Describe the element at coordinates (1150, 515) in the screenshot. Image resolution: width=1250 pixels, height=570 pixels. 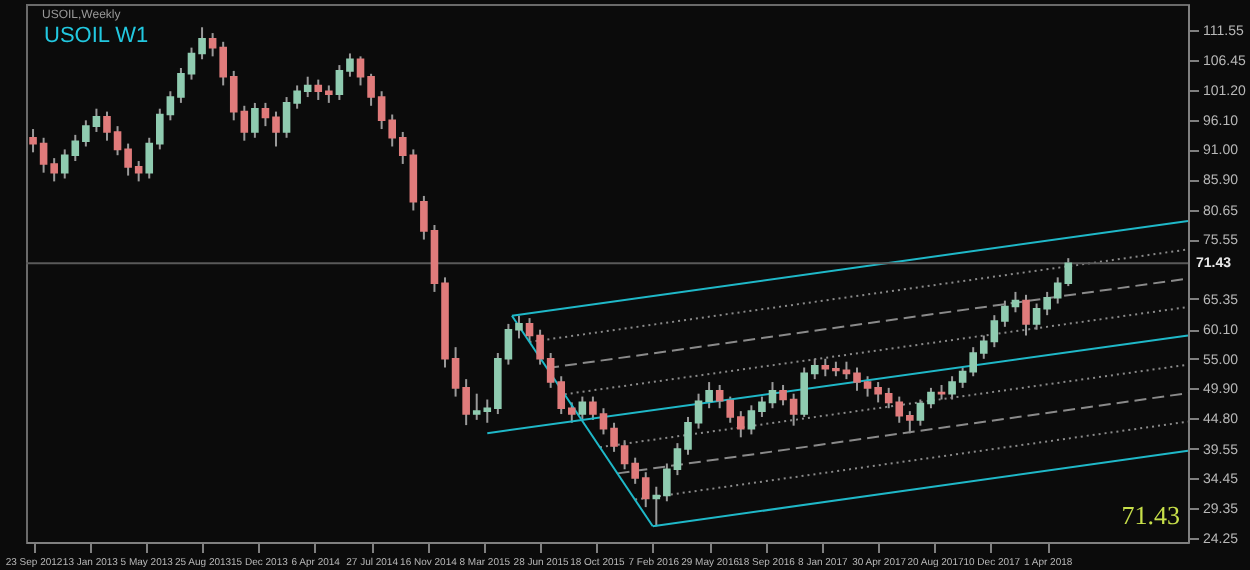
I see `annotation: 71.43` at that location.